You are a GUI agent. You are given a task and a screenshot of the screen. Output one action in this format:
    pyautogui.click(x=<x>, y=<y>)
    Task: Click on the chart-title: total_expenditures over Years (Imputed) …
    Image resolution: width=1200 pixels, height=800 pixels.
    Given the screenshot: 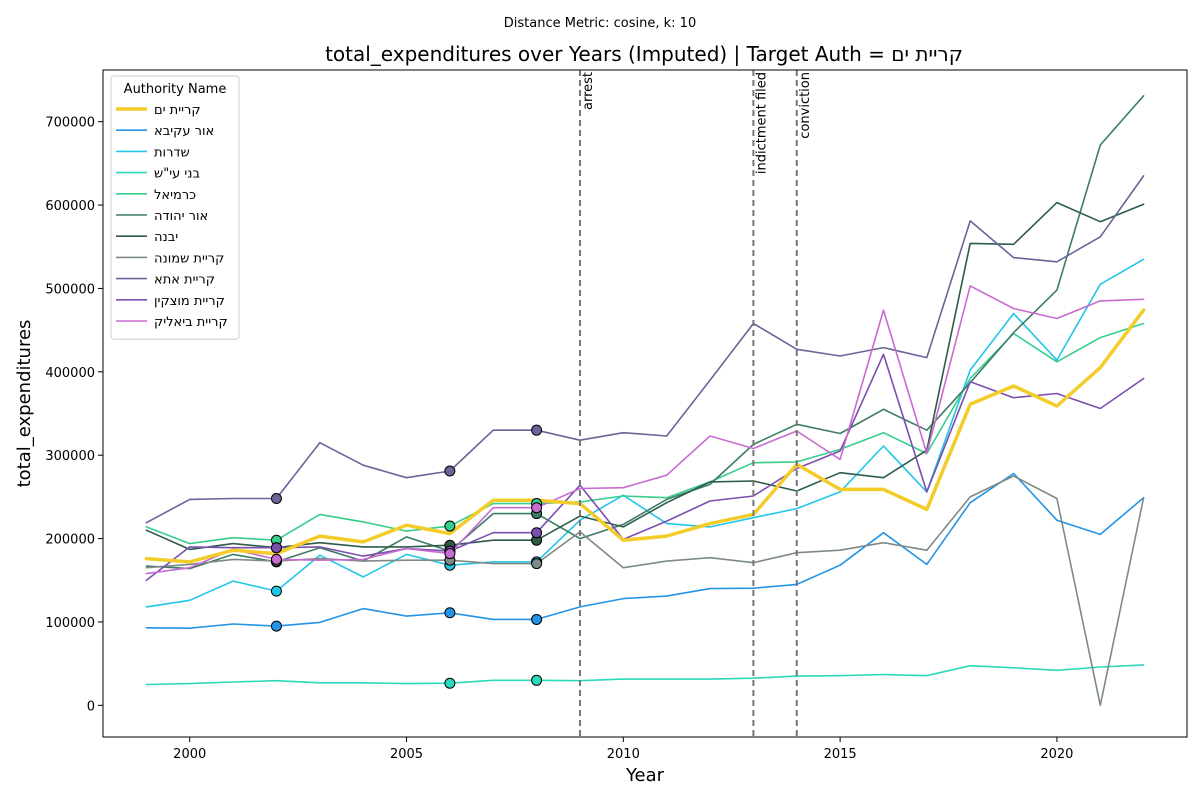 What is the action you would take?
    pyautogui.click(x=644, y=54)
    